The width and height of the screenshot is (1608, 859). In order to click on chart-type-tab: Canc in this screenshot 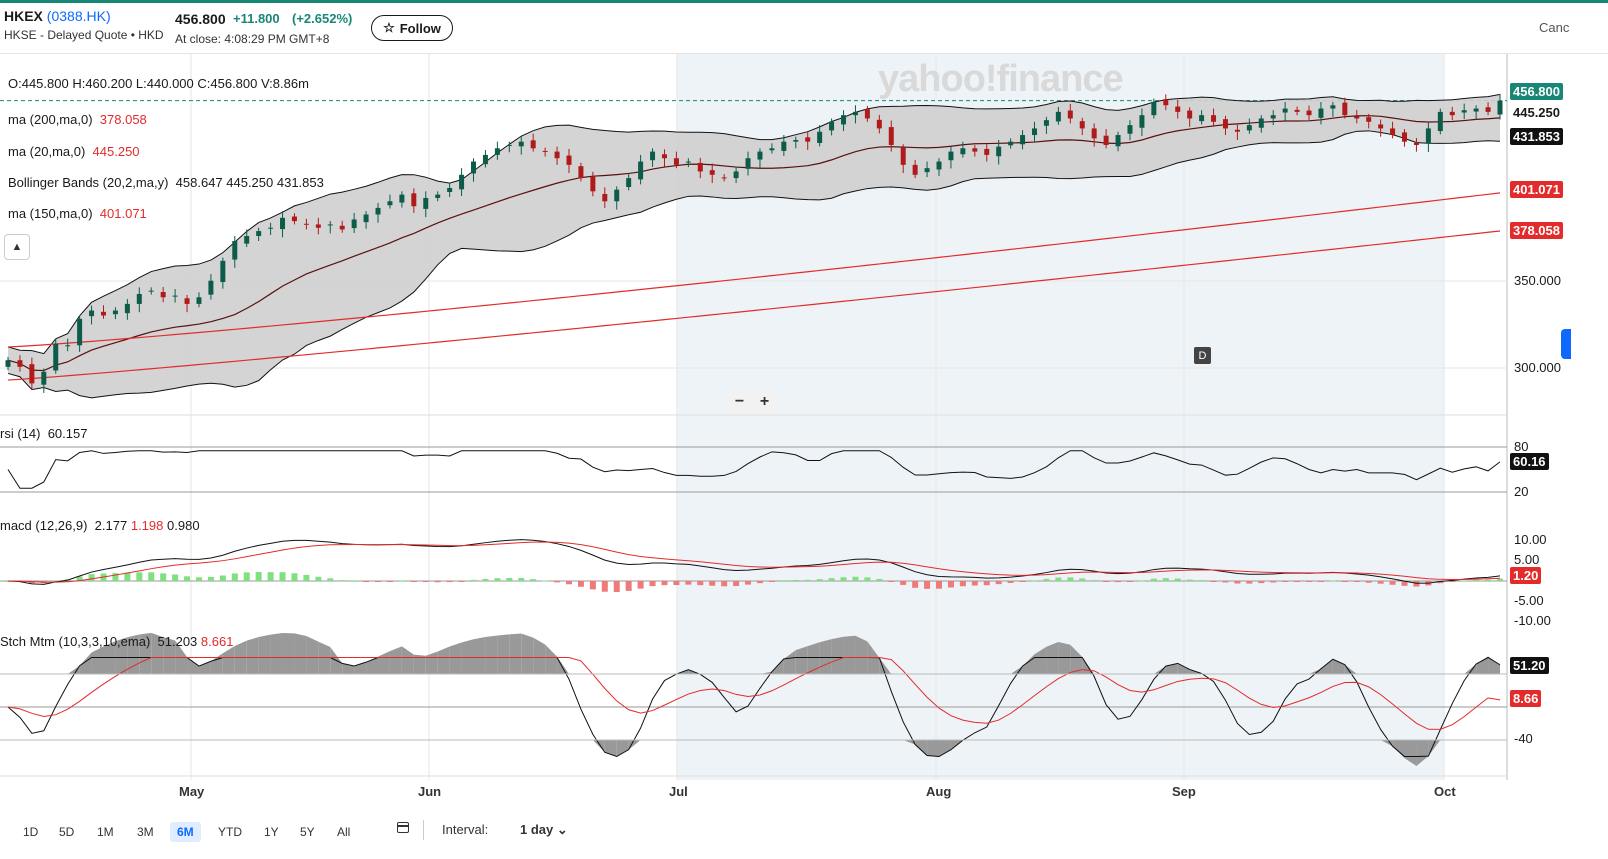, I will do `click(1554, 27)`.